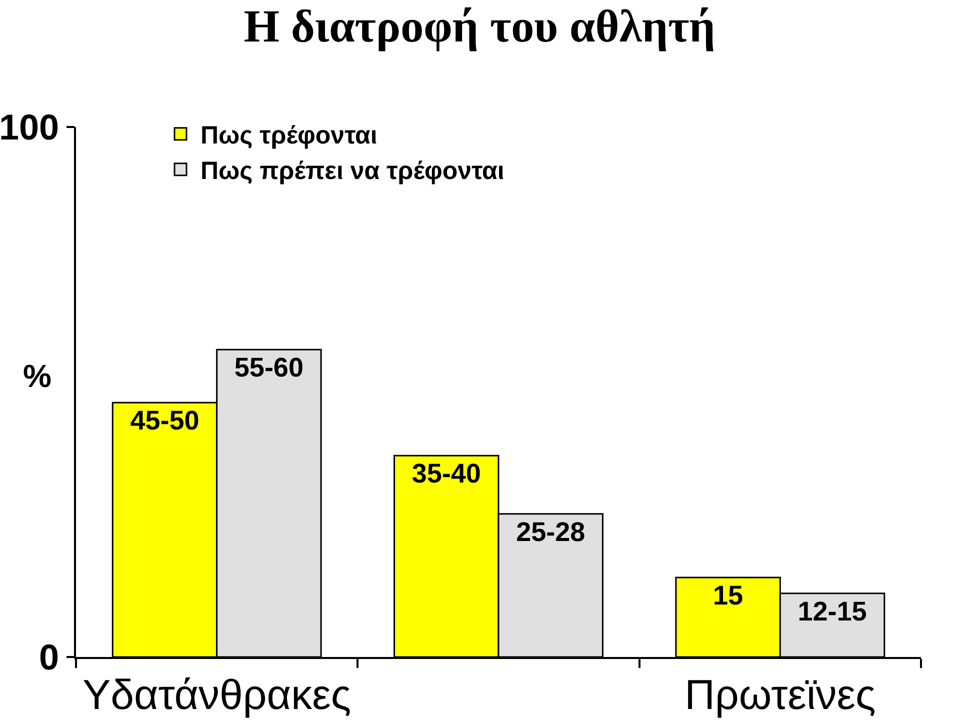 This screenshot has width=959, height=721. What do you see at coordinates (352, 171) in the screenshot?
I see `legend-label: Πως πρέπει να τρέφονται` at bounding box center [352, 171].